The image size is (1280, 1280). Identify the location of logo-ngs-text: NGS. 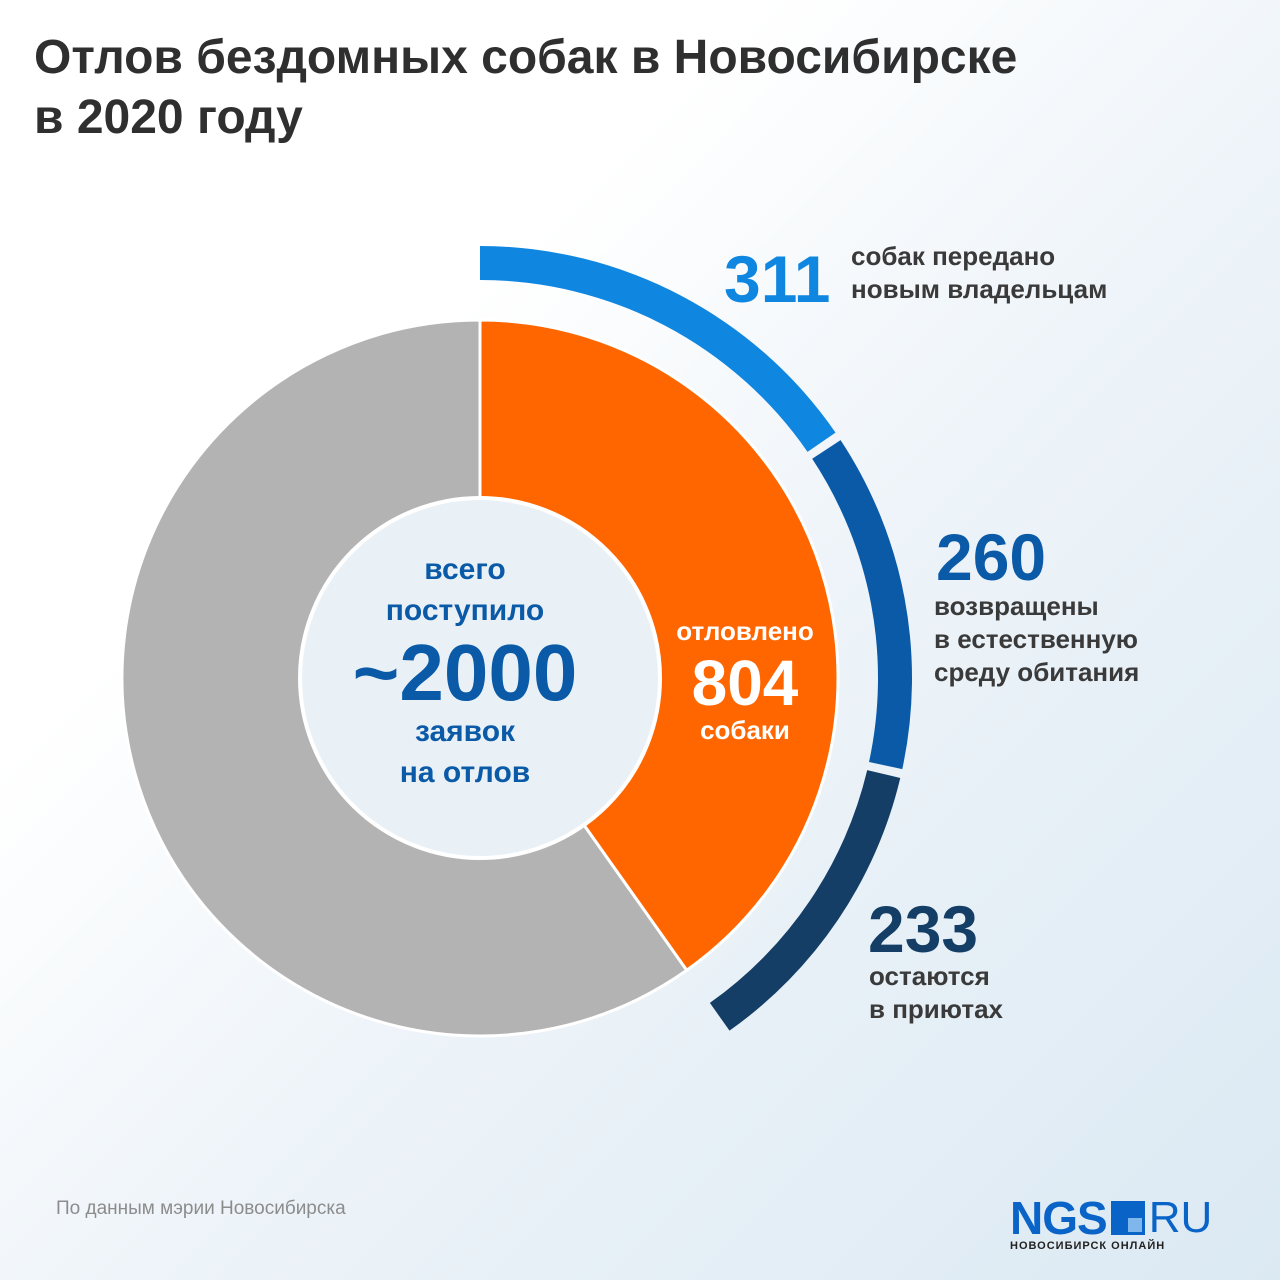
(1059, 1218).